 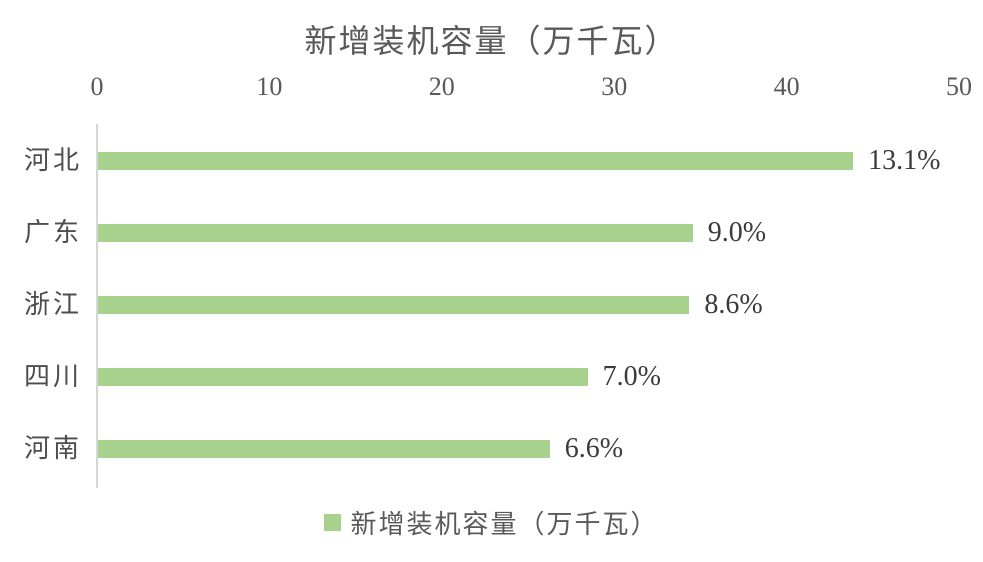 I want to click on x-tick-label: 20, so click(x=441, y=86).